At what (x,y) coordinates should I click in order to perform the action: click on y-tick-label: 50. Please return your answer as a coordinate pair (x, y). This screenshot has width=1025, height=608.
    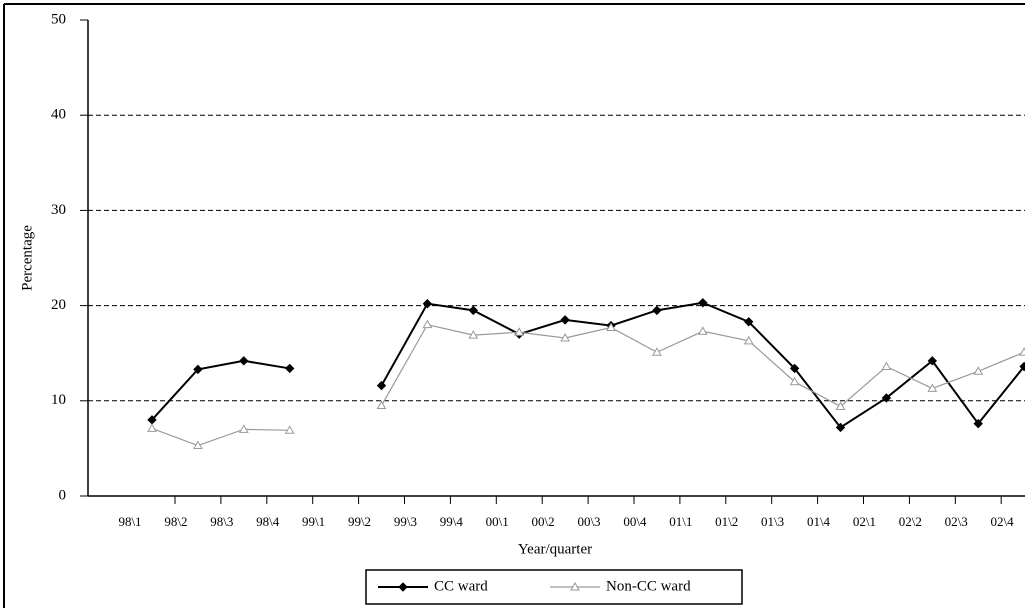
    Looking at the image, I should click on (58, 19).